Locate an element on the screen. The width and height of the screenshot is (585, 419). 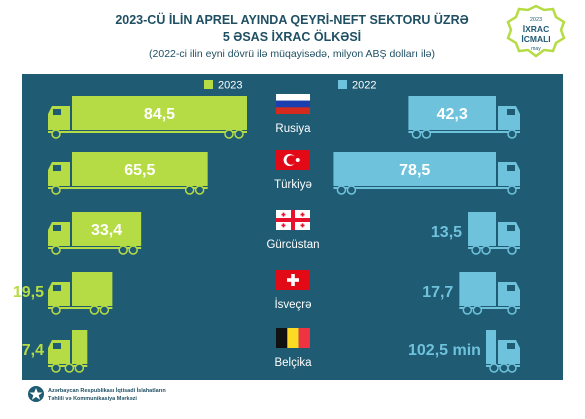
state-emblem-icon is located at coordinates (36, 394).